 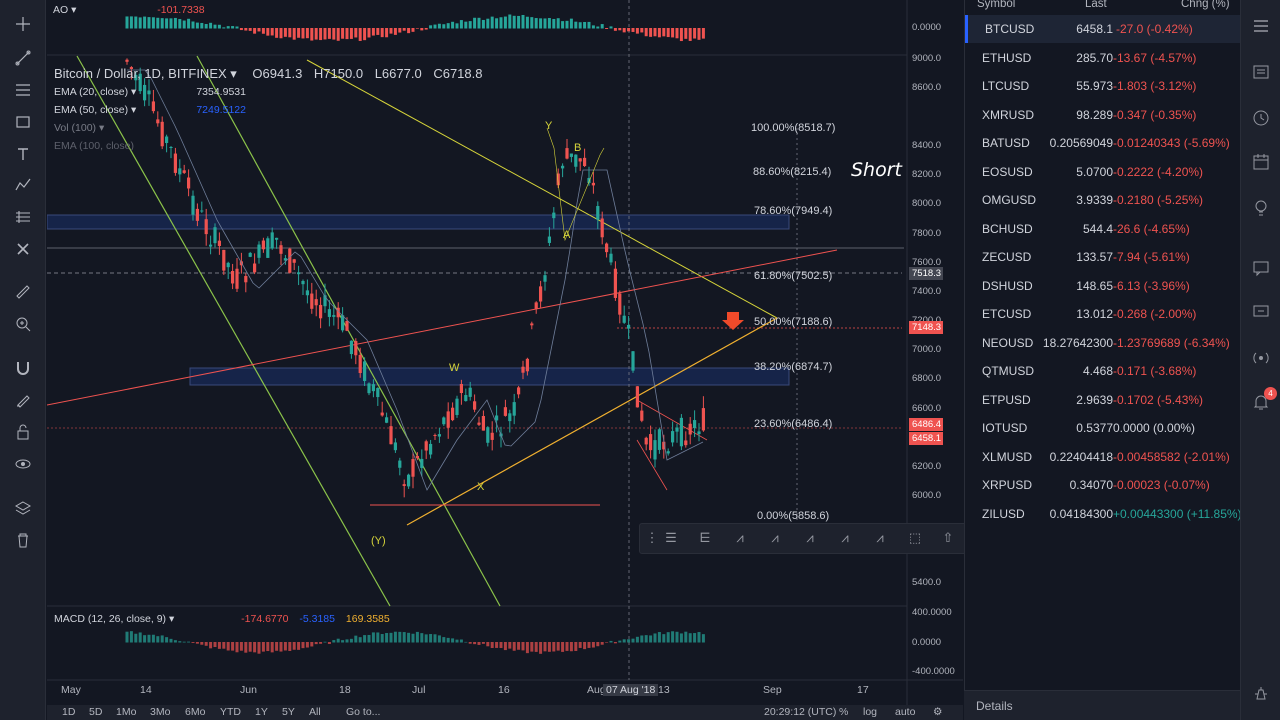 I want to click on zoom-in-icon, so click(x=23, y=324).